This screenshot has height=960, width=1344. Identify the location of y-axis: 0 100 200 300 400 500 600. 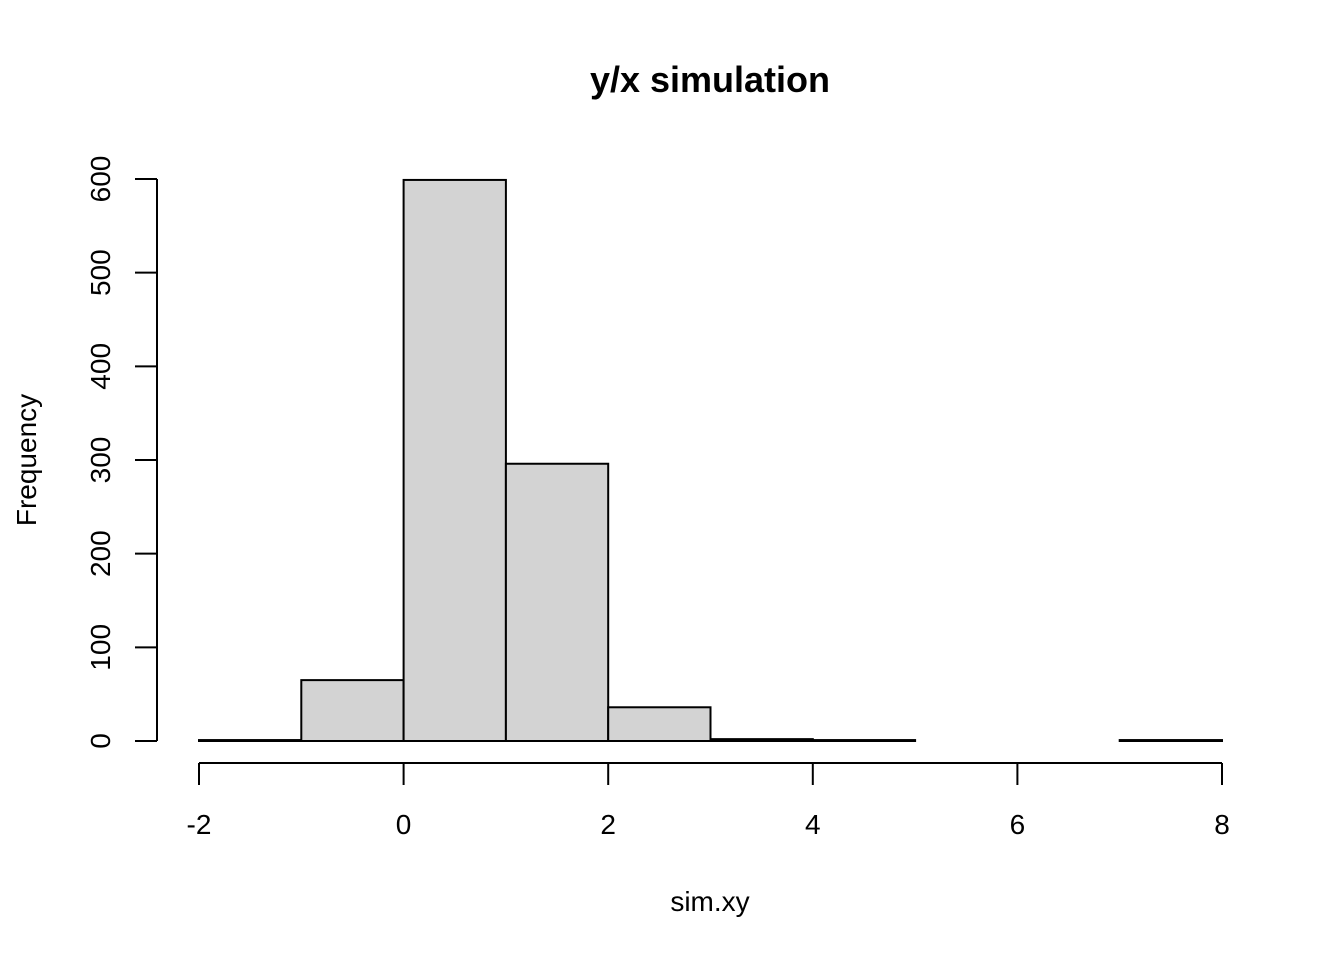
(121, 452).